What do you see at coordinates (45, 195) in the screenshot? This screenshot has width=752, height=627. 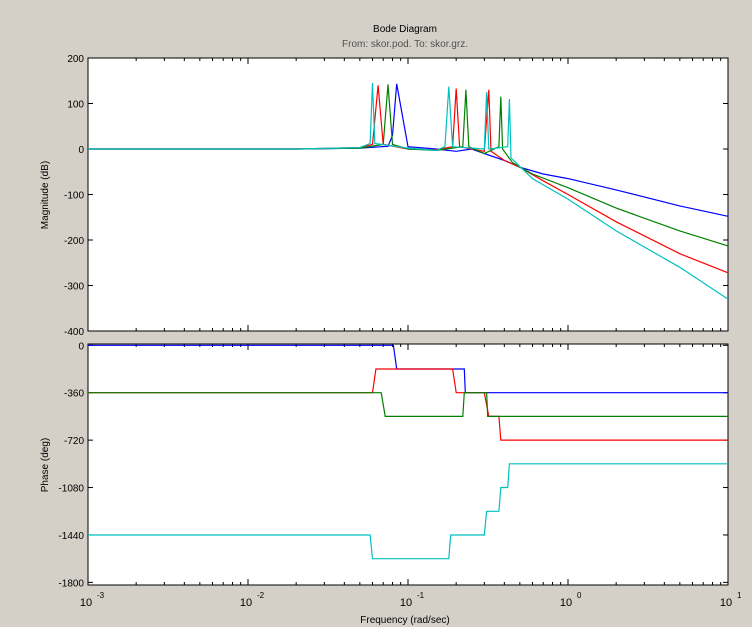 I see `magnitude-y-label: Magnitude (dB)` at bounding box center [45, 195].